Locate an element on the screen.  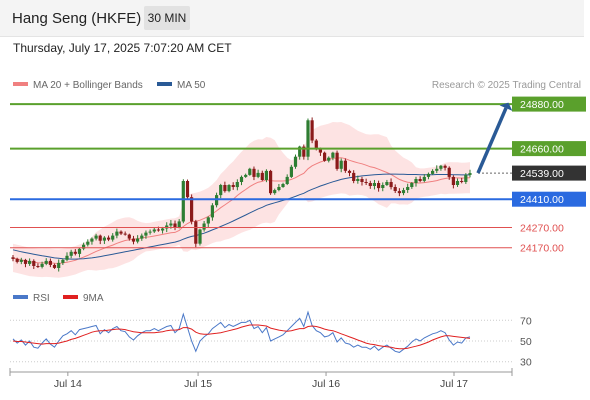
rsi-tick-label: 30 is located at coordinates (526, 363).